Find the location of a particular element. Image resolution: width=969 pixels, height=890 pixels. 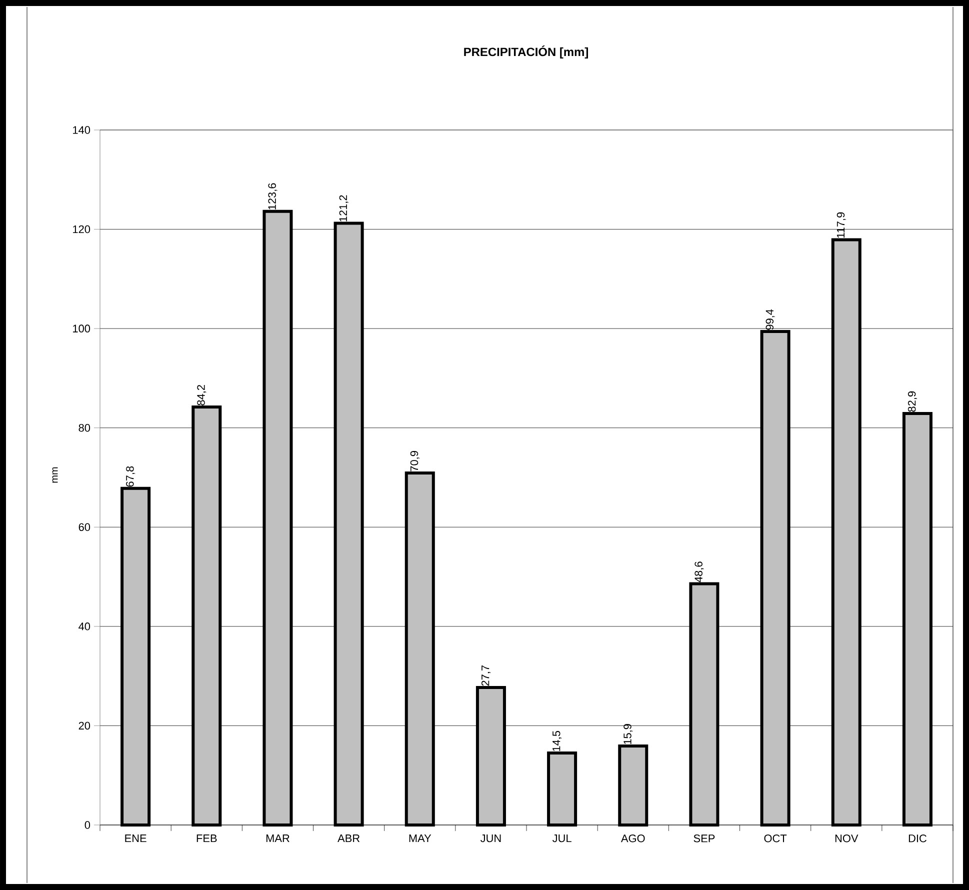

data-label: 117,9 is located at coordinates (841, 225).